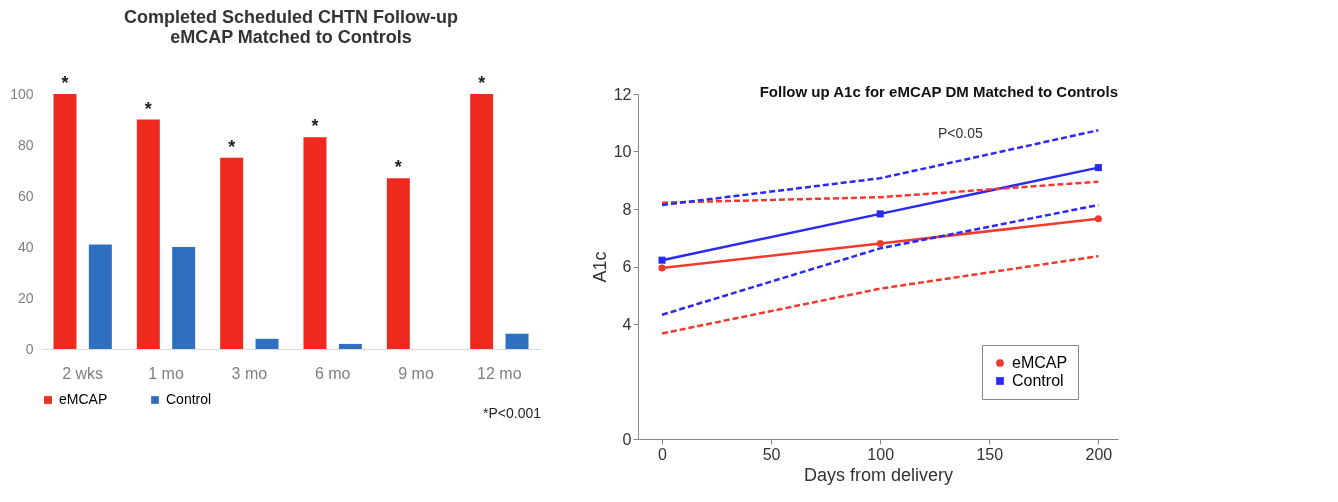  Describe the element at coordinates (599, 267) in the screenshot. I see `y-axis-title: A1c` at that location.